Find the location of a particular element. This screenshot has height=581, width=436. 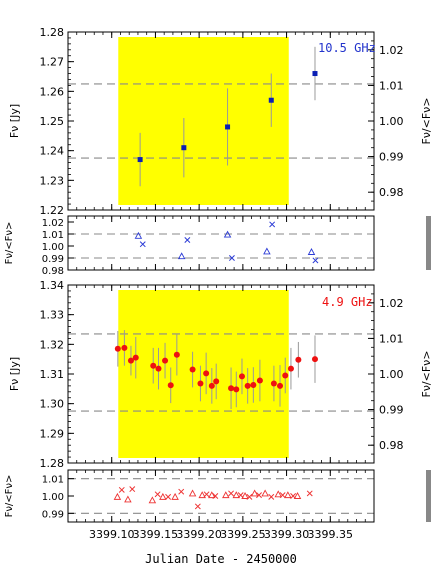

panel-10ghz-ytick-label: 1.25 is located at coordinates (52, 121).